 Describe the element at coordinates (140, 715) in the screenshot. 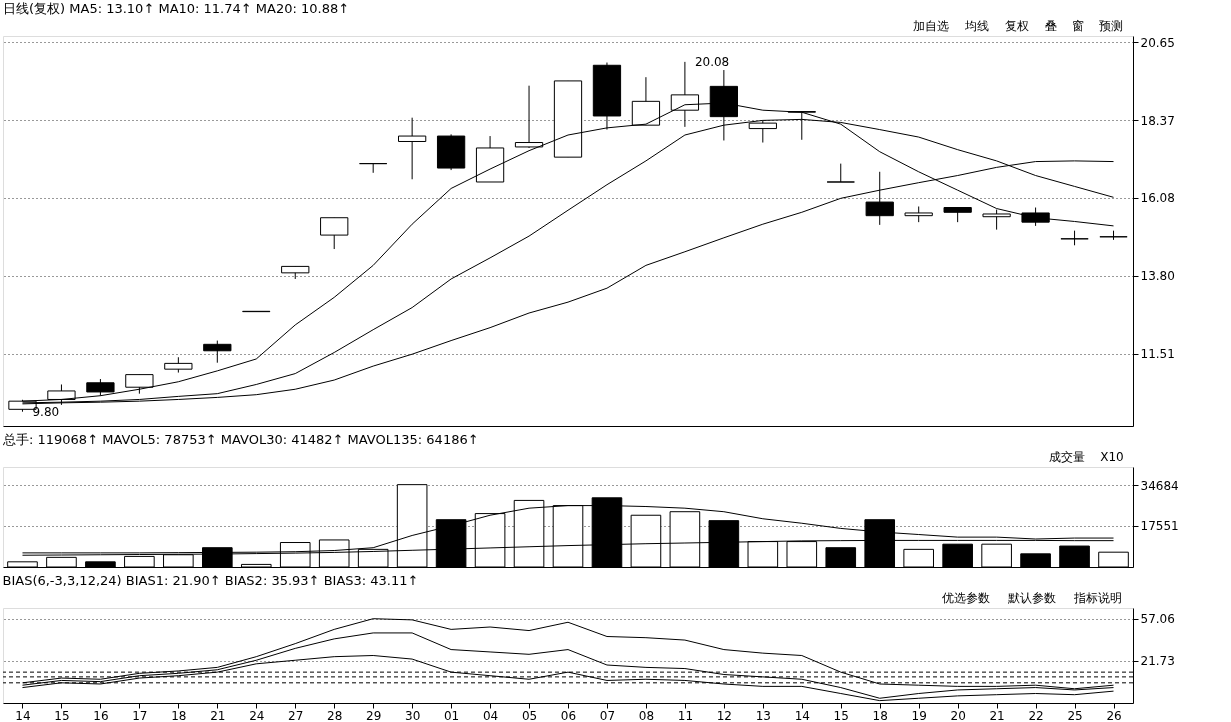

I see `x-tick-label: 17` at that location.